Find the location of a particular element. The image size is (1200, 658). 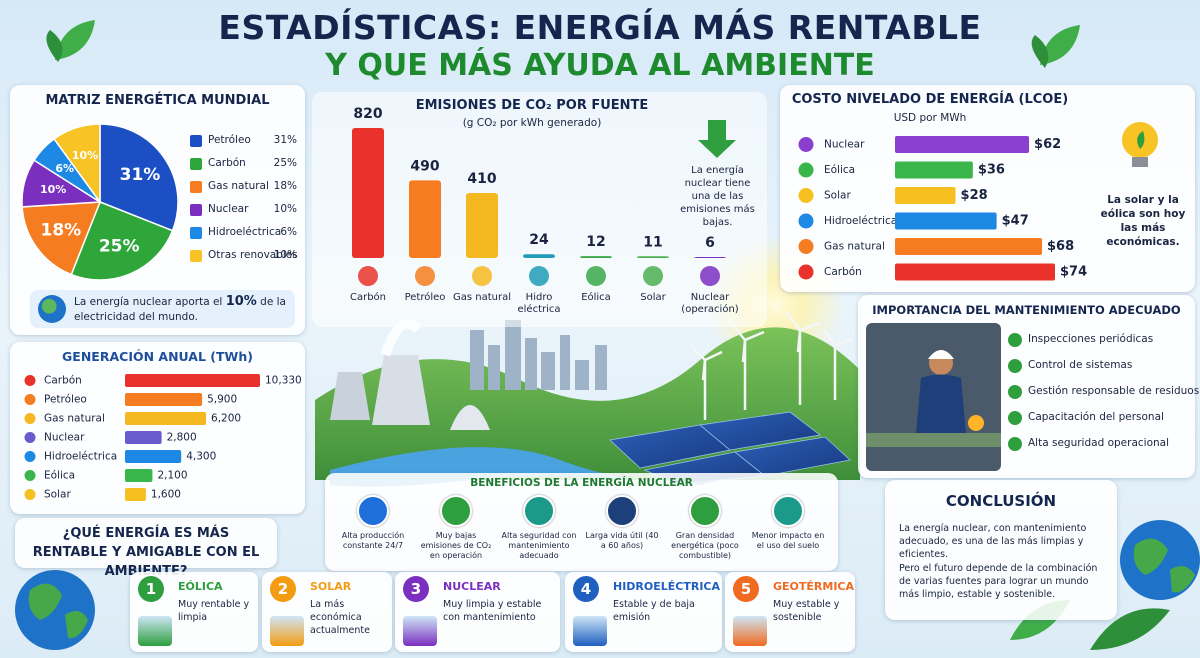

legend-label: Nuclear is located at coordinates (228, 209).